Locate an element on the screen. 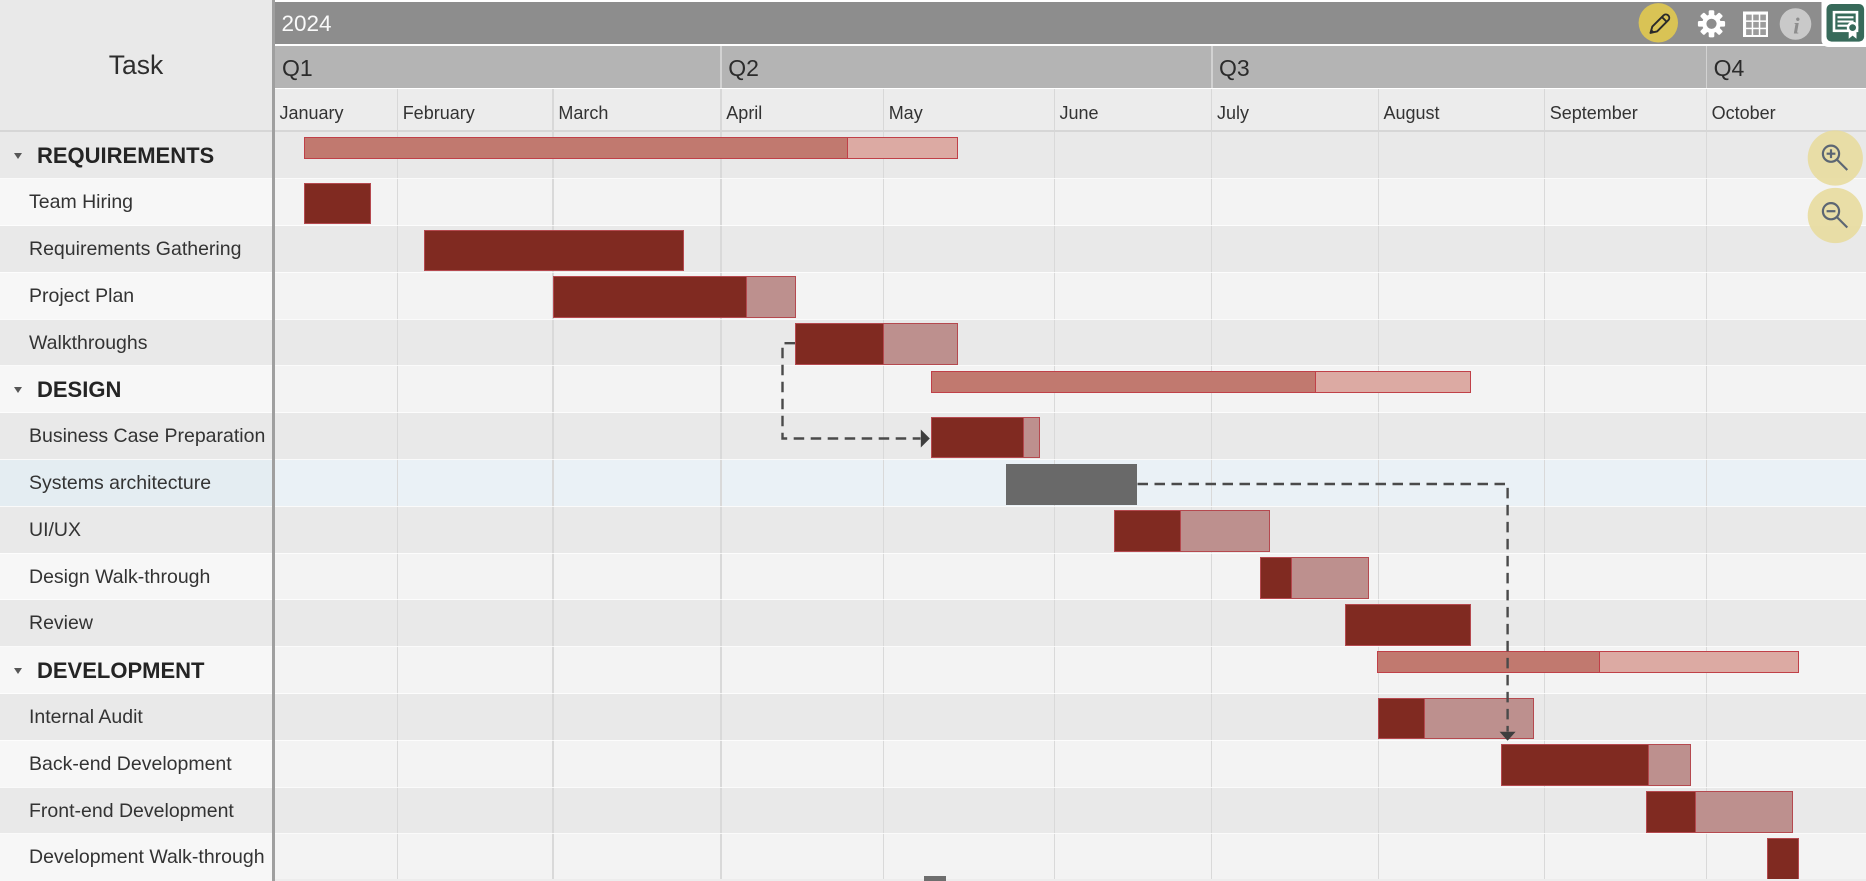 The height and width of the screenshot is (881, 1866). svg-text: i is located at coordinates (1796, 26).